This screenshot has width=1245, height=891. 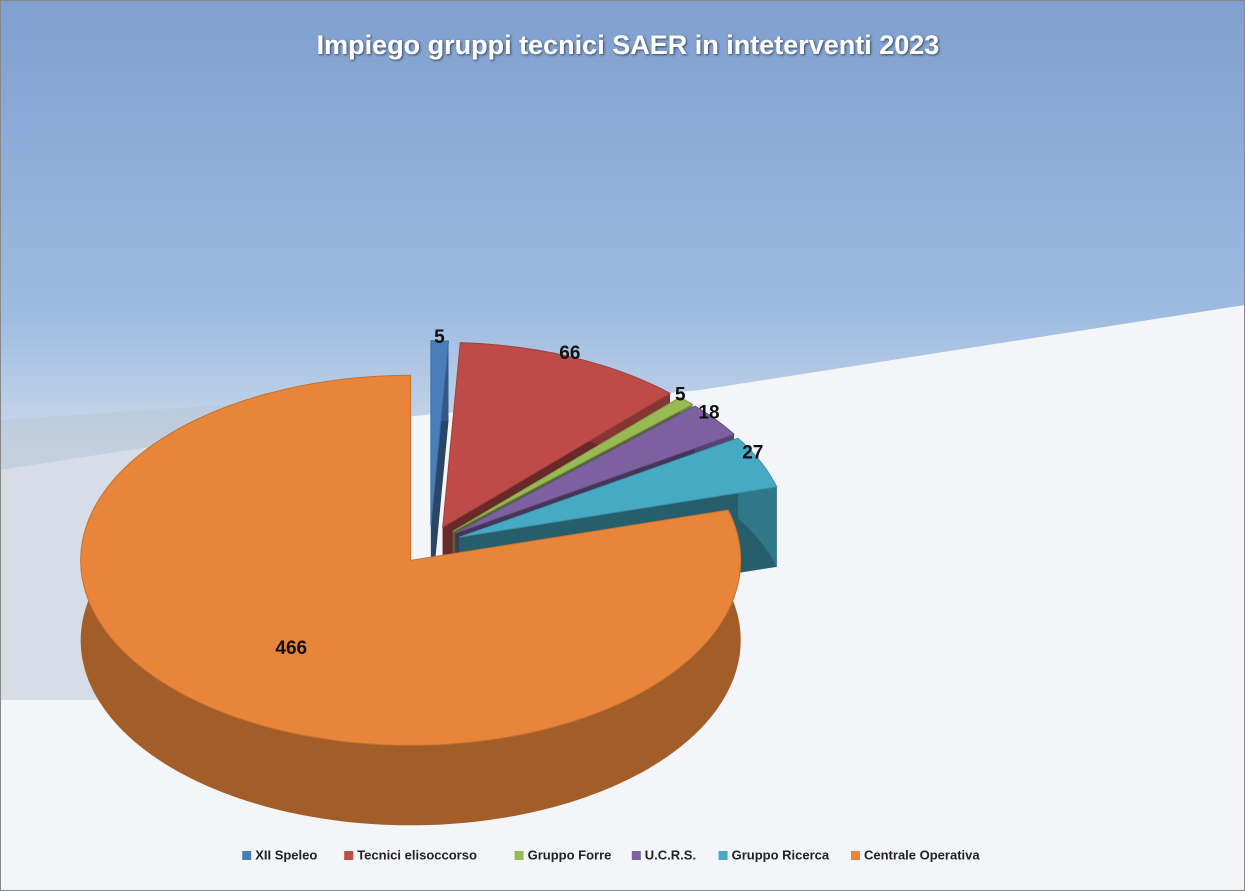 I want to click on legend-label: Gruppo Ricerca, so click(x=781, y=854).